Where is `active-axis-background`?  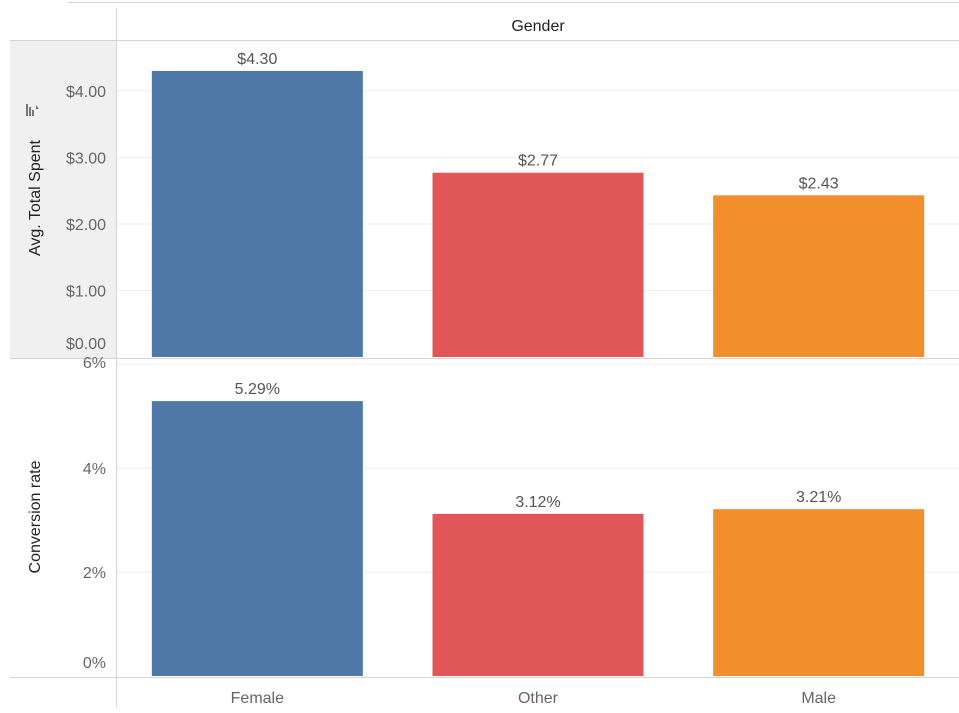
active-axis-background is located at coordinates (63, 199).